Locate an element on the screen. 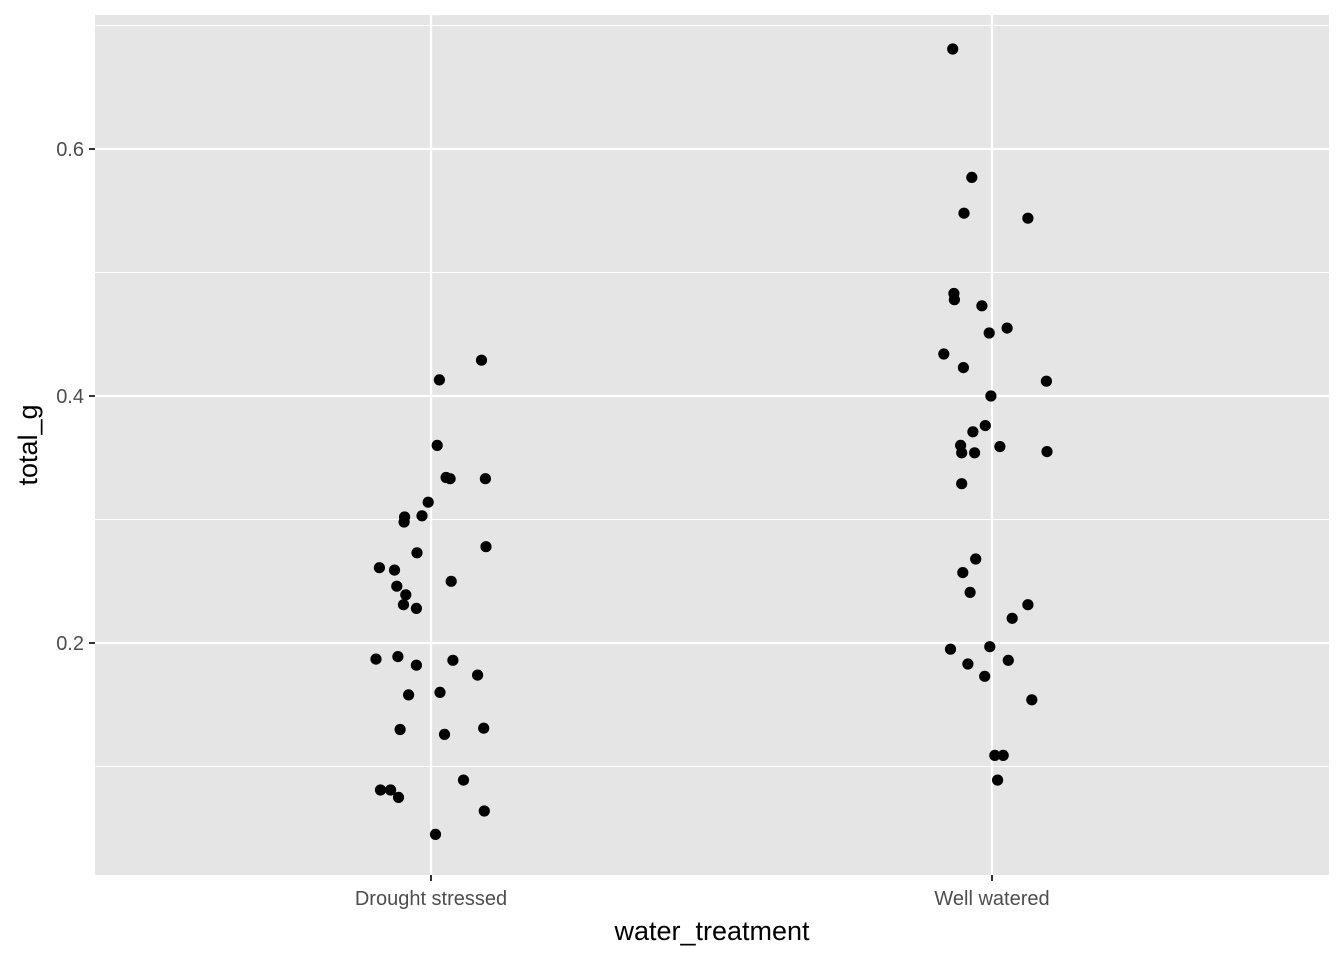  x-axis: Drought stressed Well watered is located at coordinates (702, 892).